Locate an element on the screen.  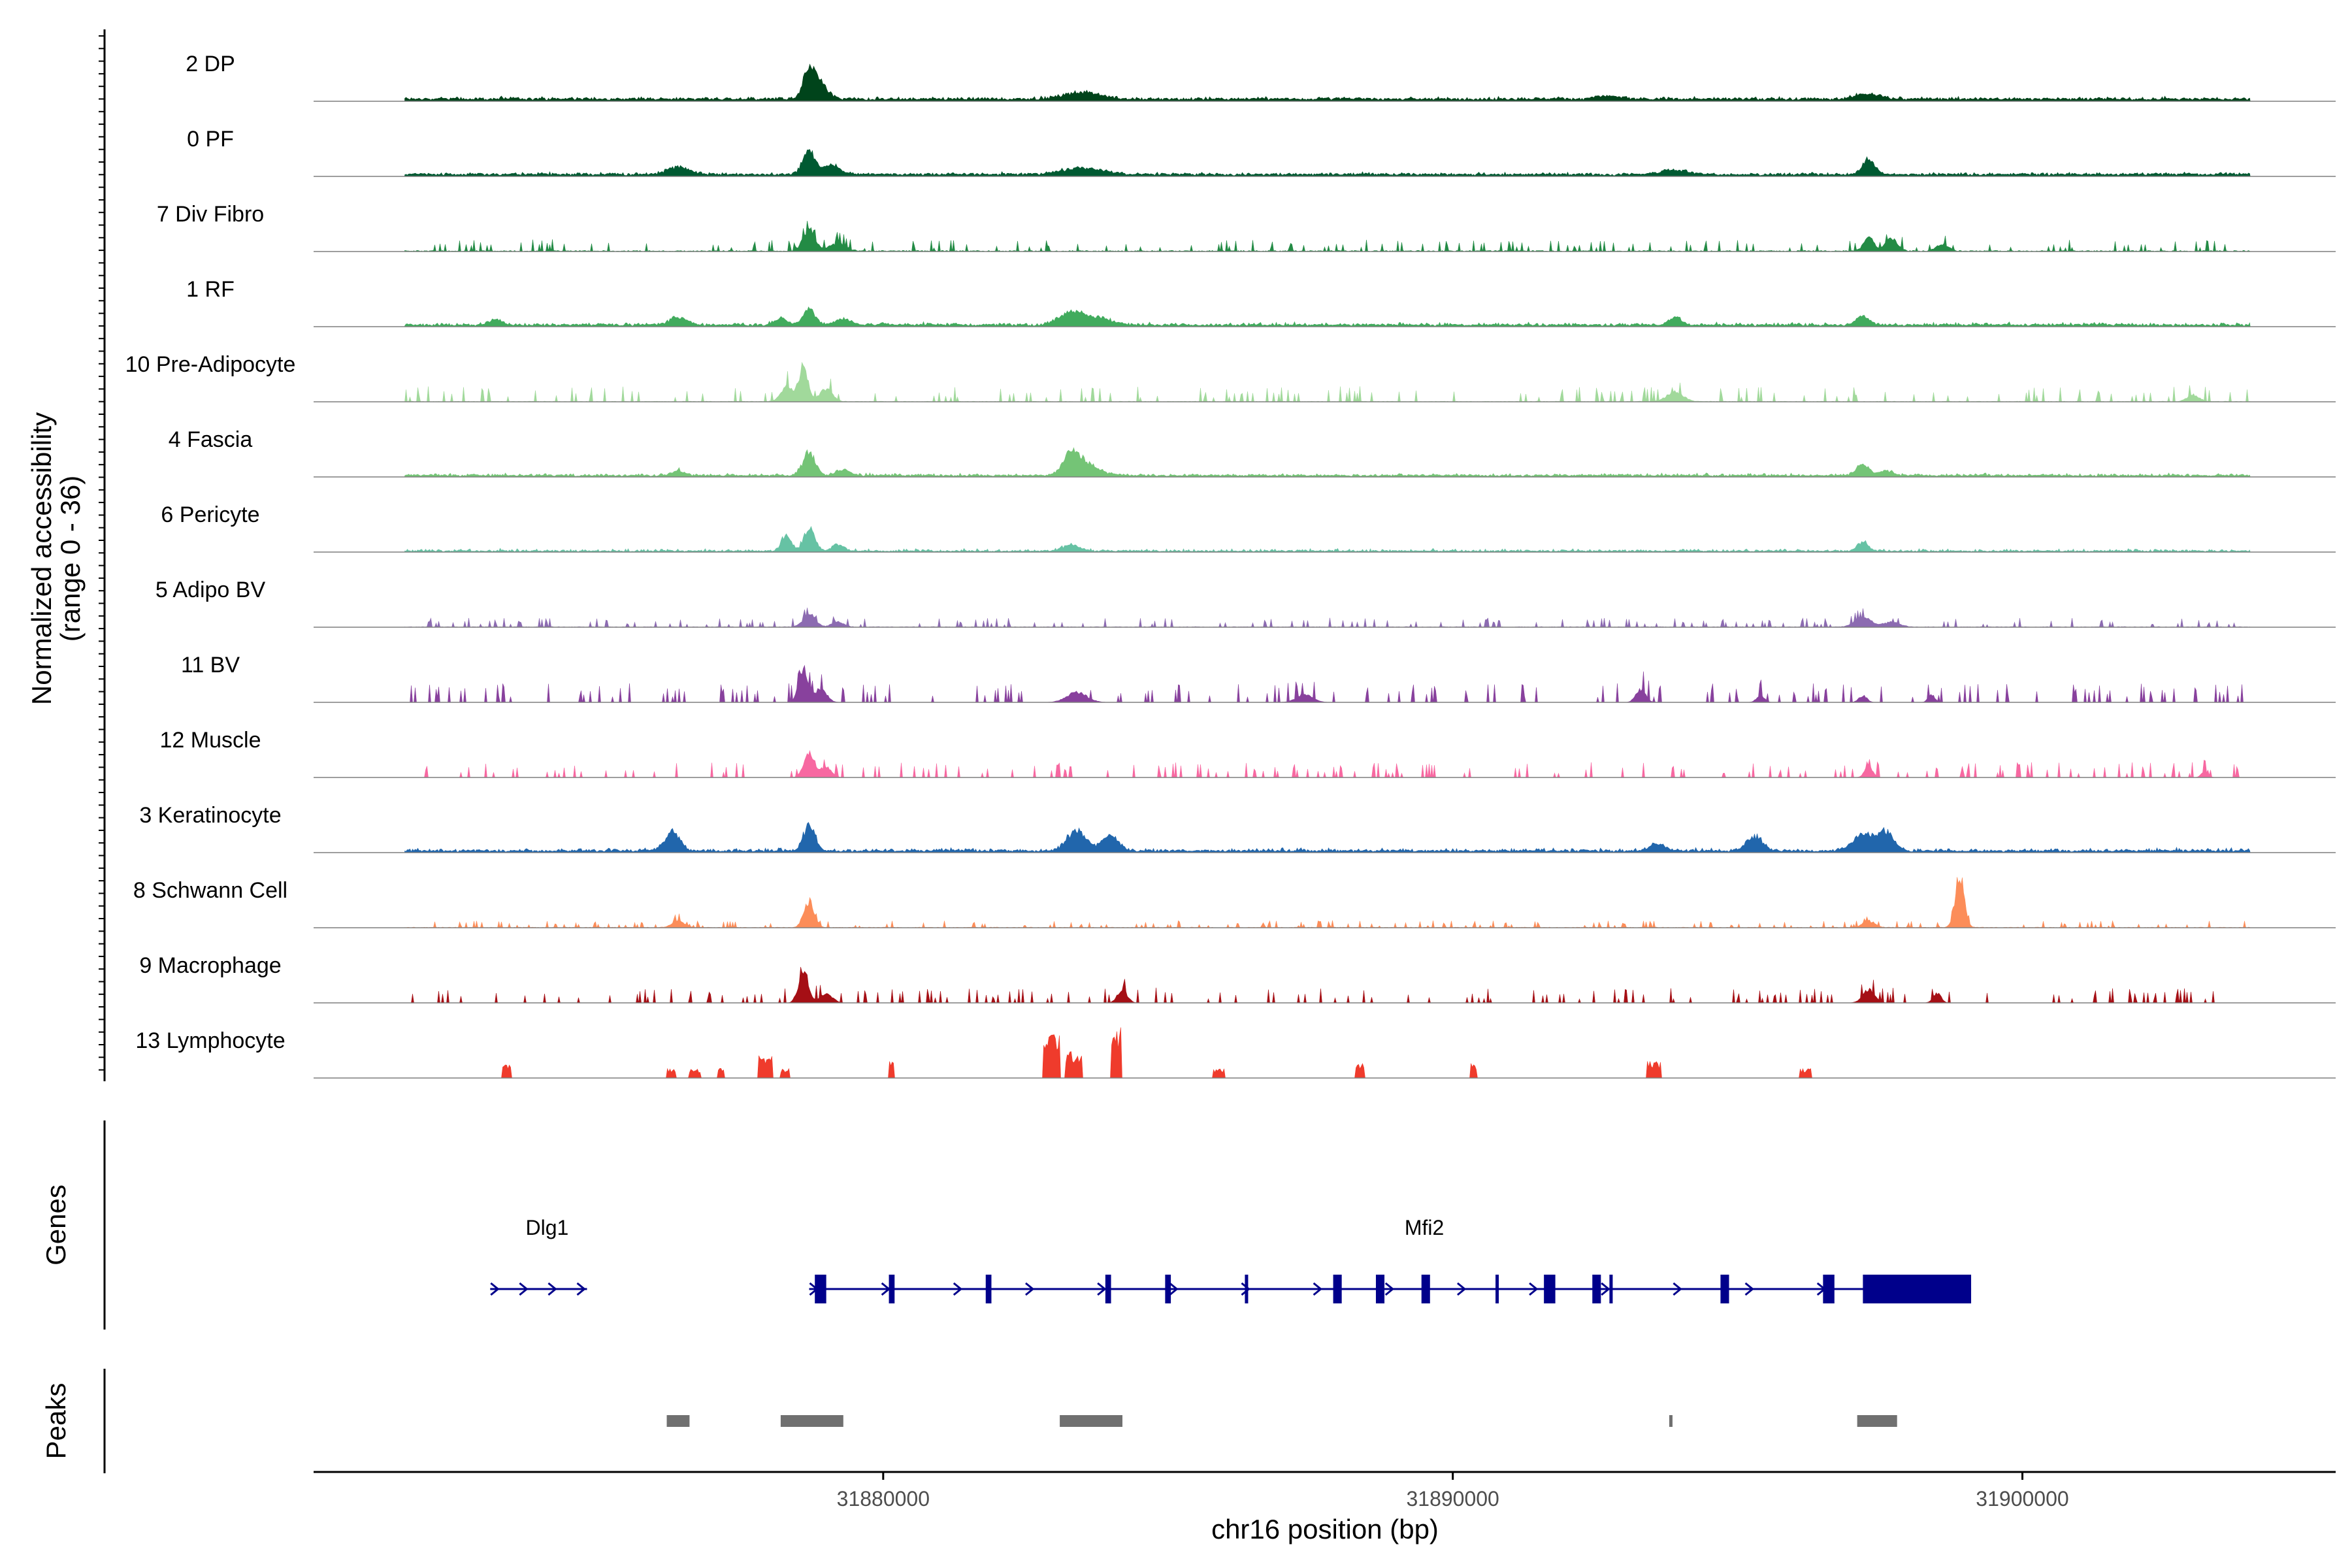
track-8-schwann-cell: 8 Schwann Cell is located at coordinates (1234, 903).